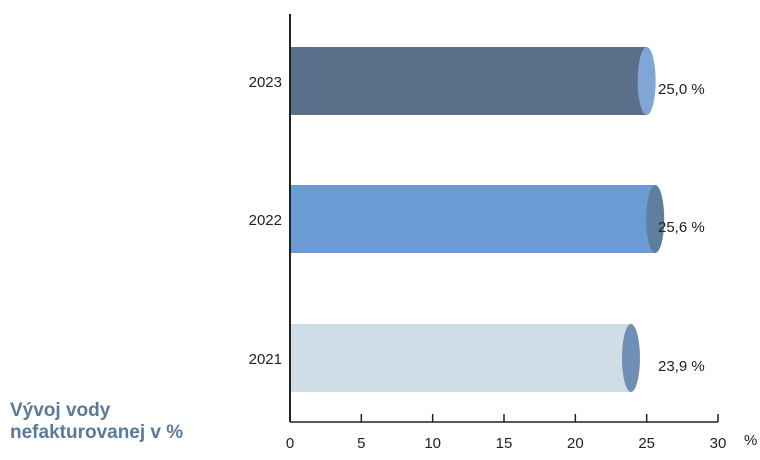  What do you see at coordinates (290, 443) in the screenshot?
I see `x-tick-label-0: 0` at bounding box center [290, 443].